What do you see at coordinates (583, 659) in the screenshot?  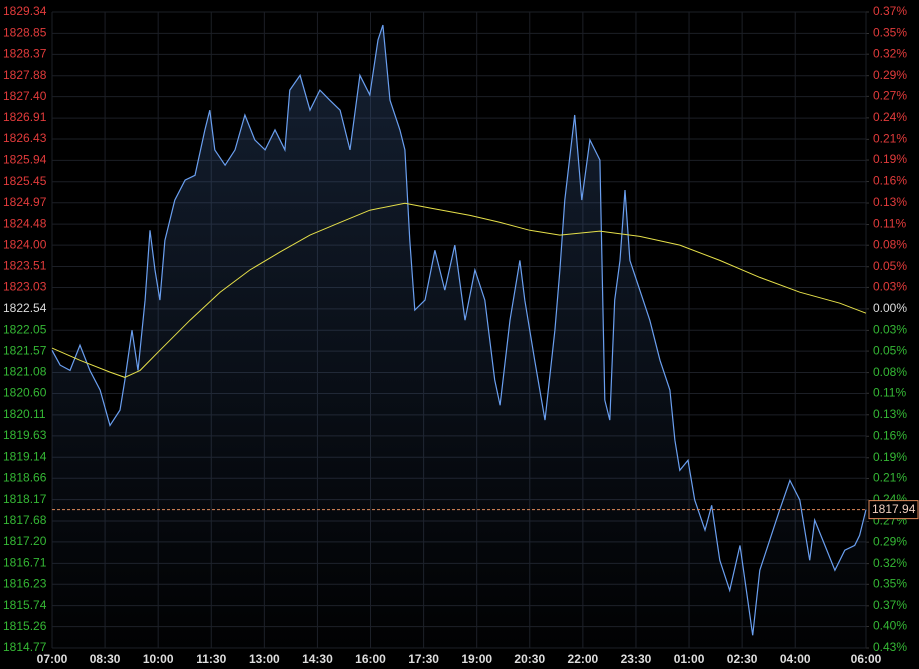 I see `x-tick-label: 22:00` at bounding box center [583, 659].